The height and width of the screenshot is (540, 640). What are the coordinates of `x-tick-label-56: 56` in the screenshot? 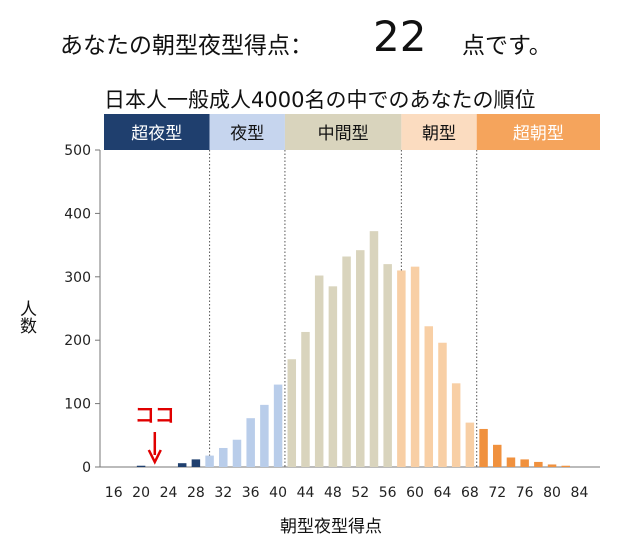 It's located at (388, 493).